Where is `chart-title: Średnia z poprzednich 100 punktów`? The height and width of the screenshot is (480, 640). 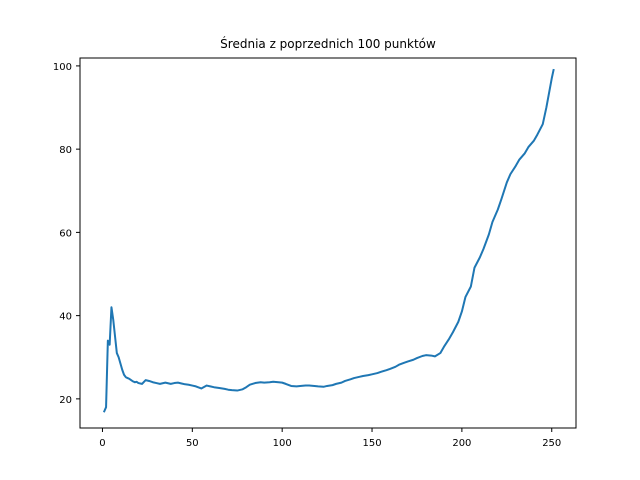 chart-title: Średnia z poprzednich 100 punktów is located at coordinates (328, 43).